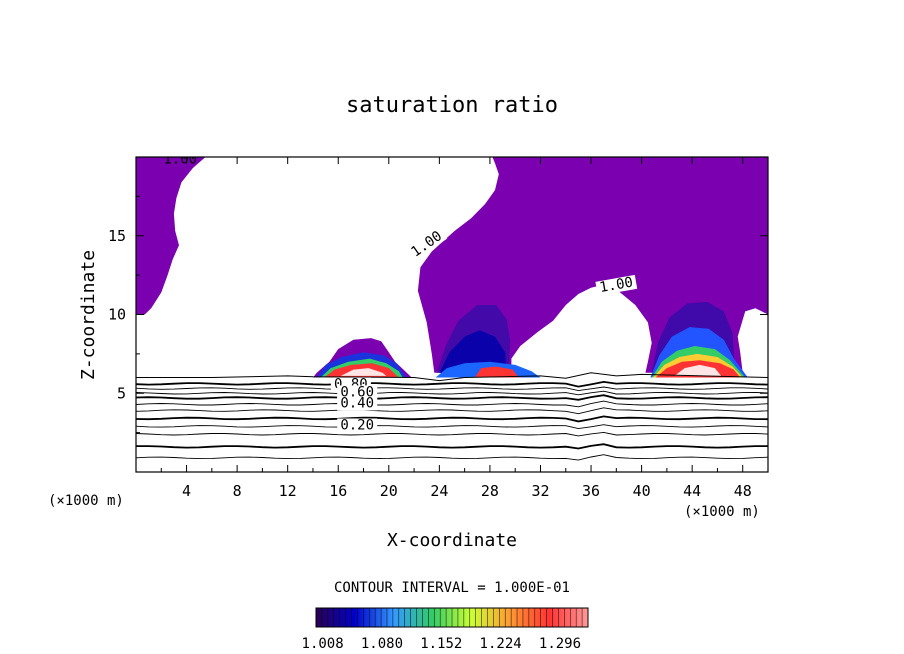 This screenshot has height=654, width=904. I want to click on x-tick-label: 20, so click(389, 491).